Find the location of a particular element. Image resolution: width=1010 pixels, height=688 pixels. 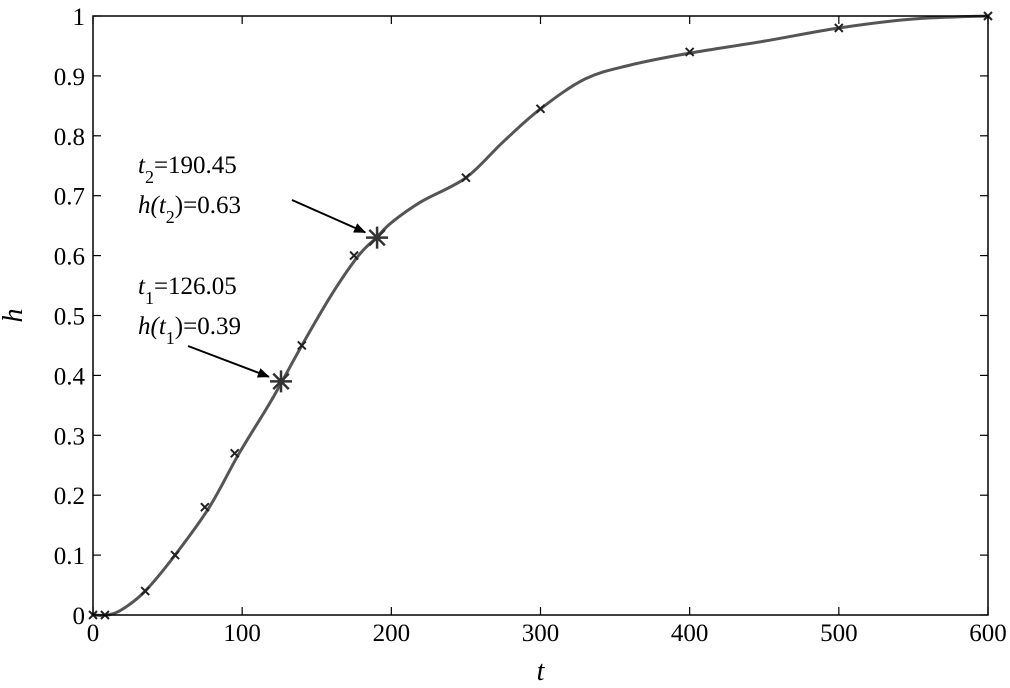

x-tick-label: 100 is located at coordinates (242, 633).